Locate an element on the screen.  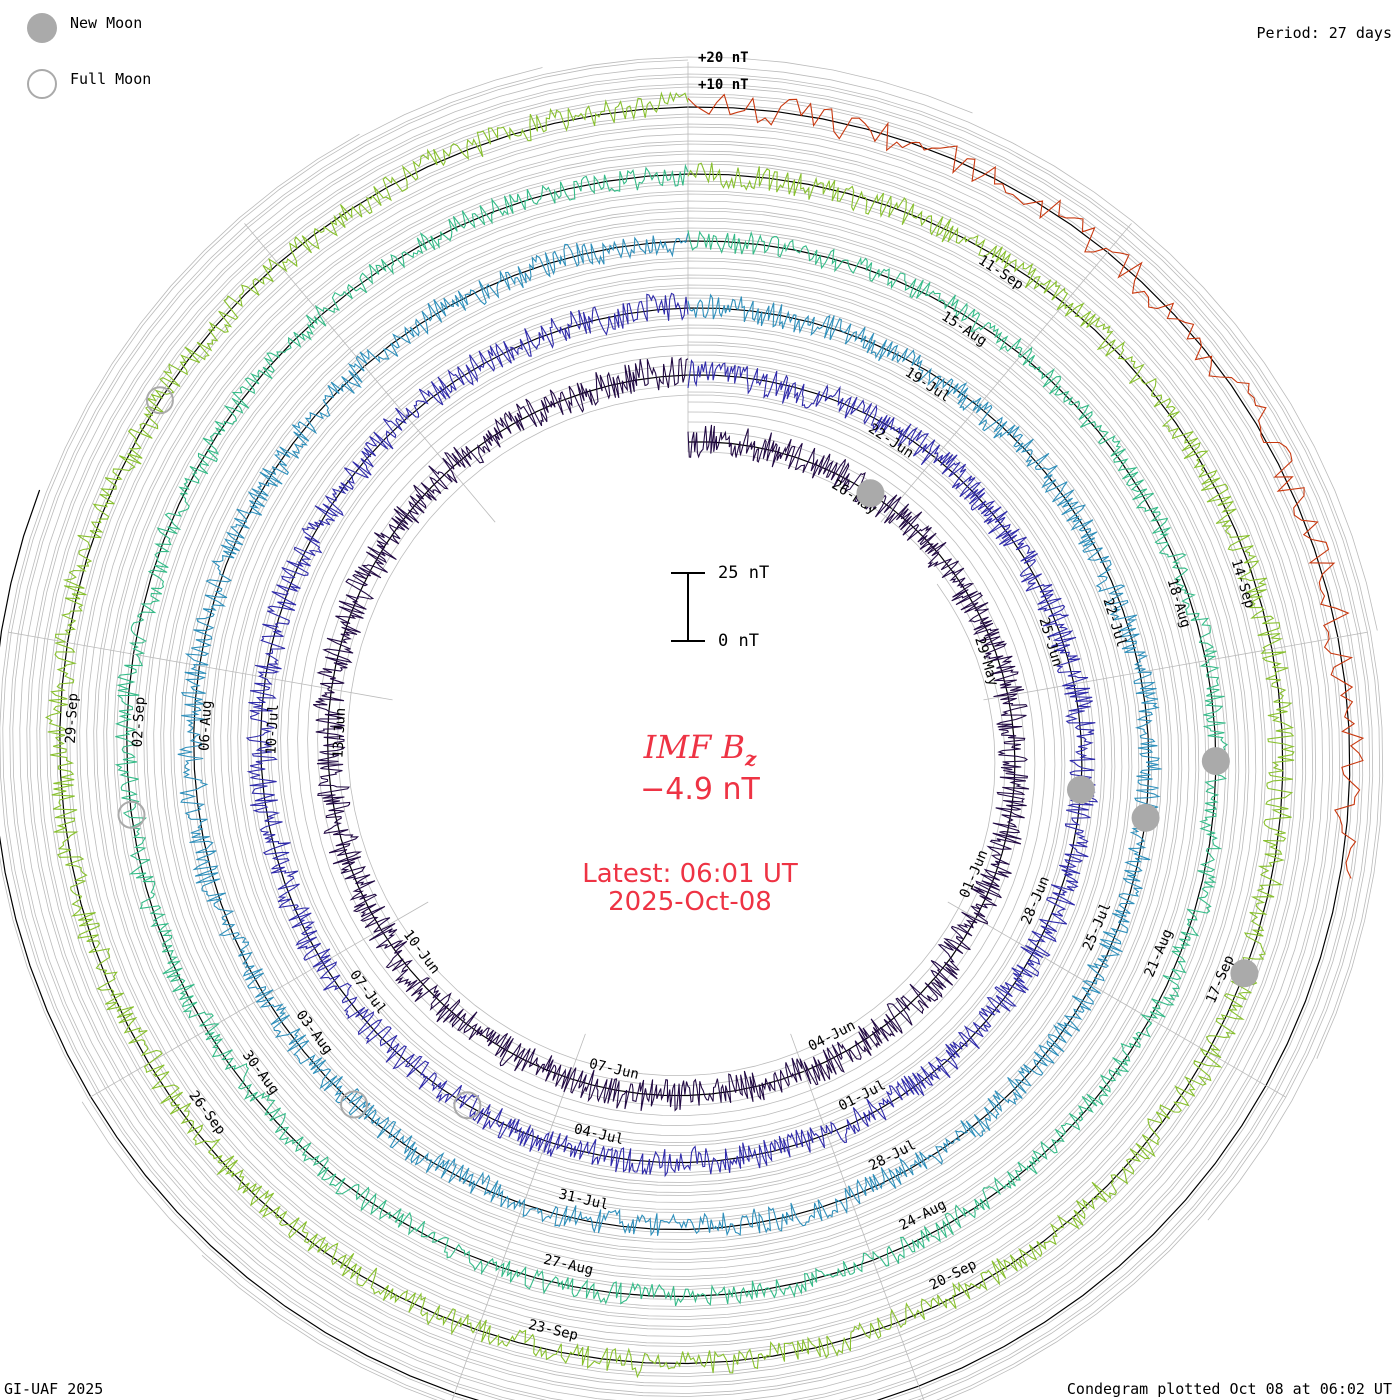
scale-bar is located at coordinates (688, 607).